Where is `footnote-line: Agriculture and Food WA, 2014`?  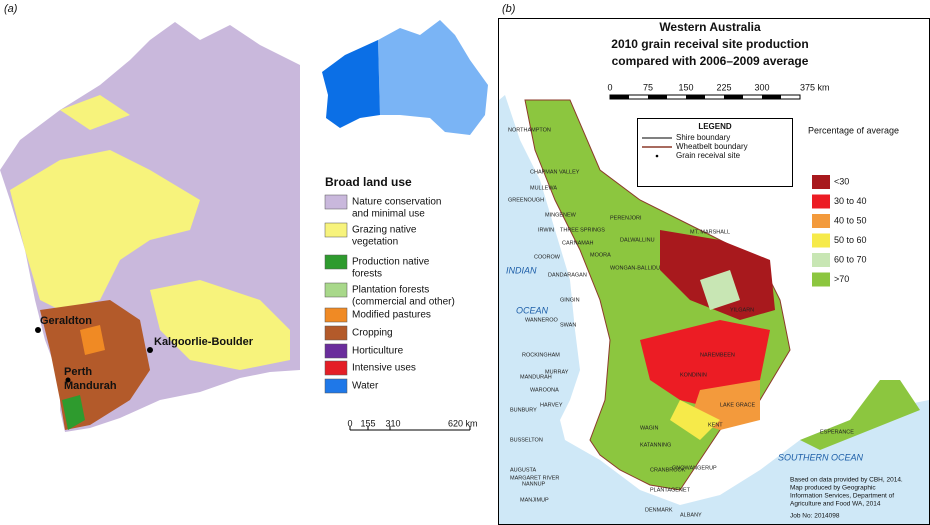
footnote-line: Agriculture and Food WA, 2014 is located at coordinates (835, 504).